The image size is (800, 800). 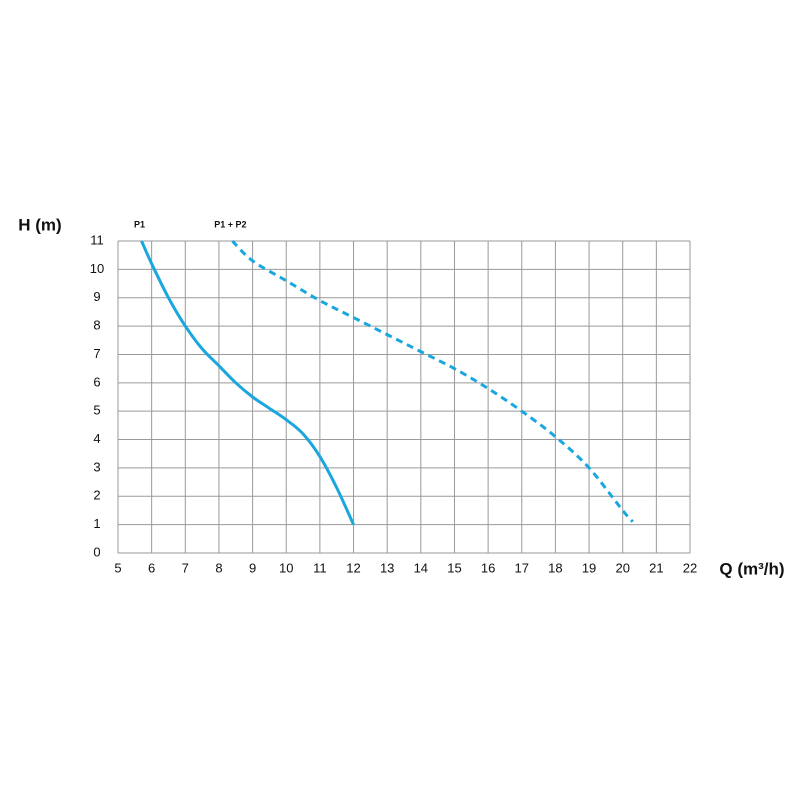 I want to click on y-tick-label: 5, so click(x=96, y=410).